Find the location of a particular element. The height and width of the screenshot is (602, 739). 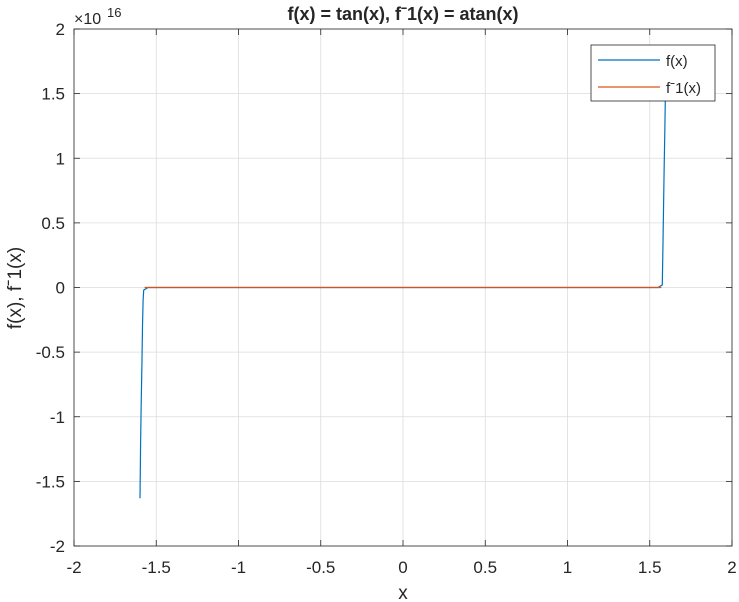

x-tick-label: 0 is located at coordinates (402, 567).